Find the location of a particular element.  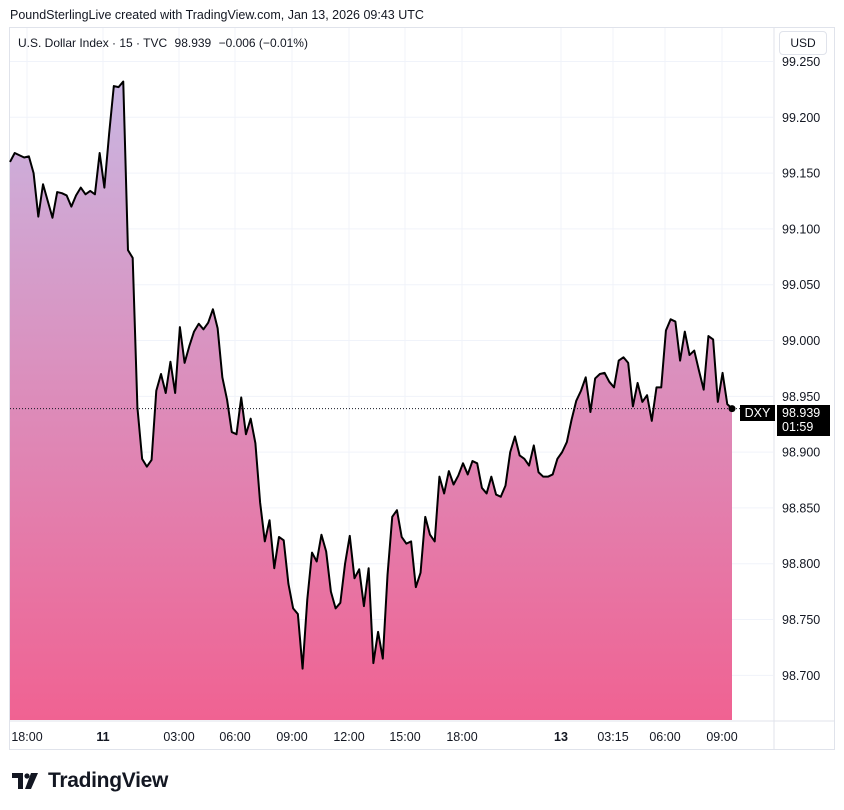

time-tick-label: 03:00 is located at coordinates (178, 737).